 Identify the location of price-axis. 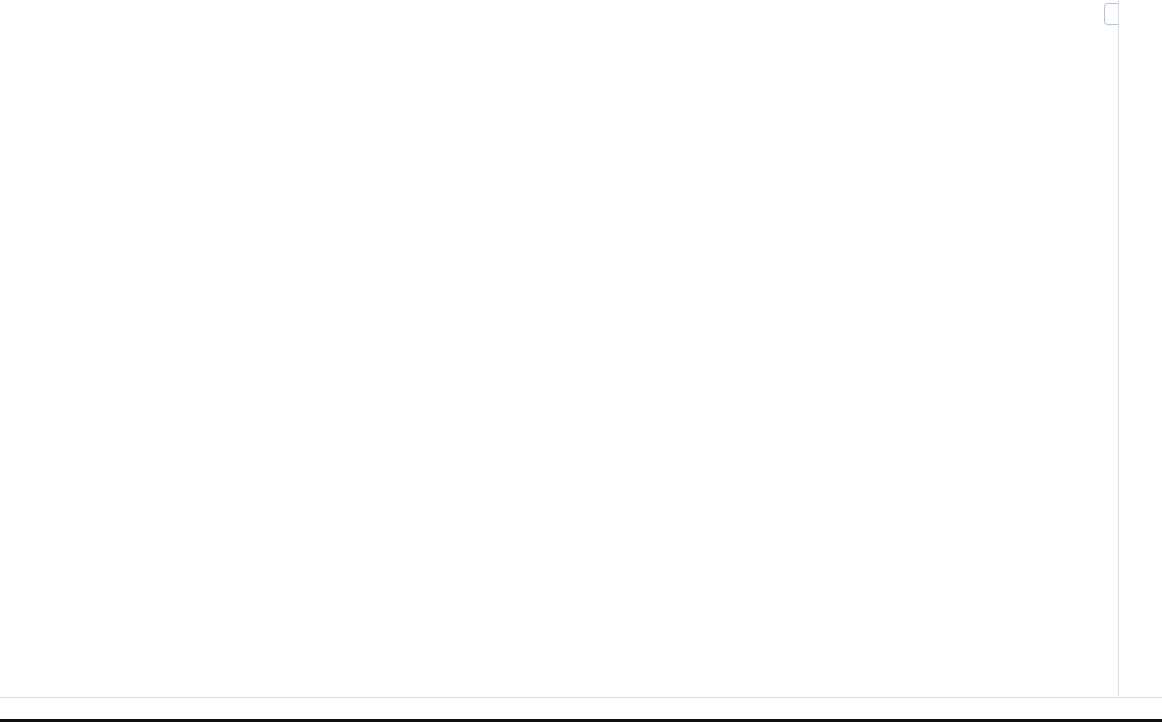
(1140, 348).